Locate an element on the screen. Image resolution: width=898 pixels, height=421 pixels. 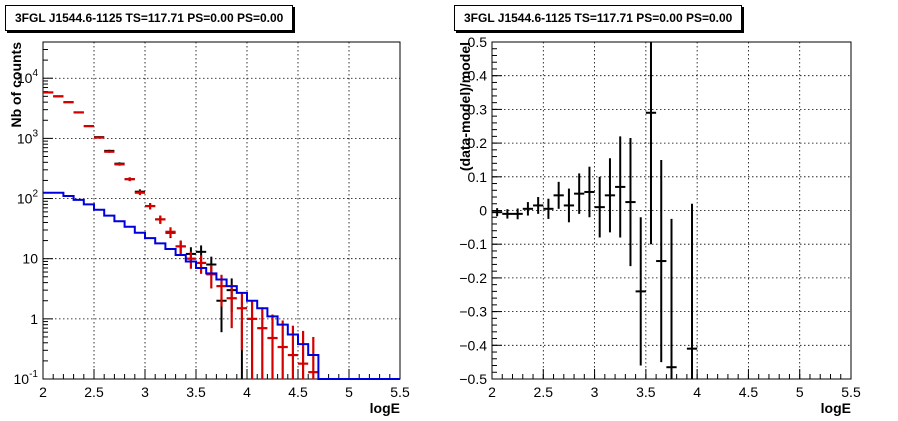
y-axis-title: (data-model)/model is located at coordinates (465, 106).